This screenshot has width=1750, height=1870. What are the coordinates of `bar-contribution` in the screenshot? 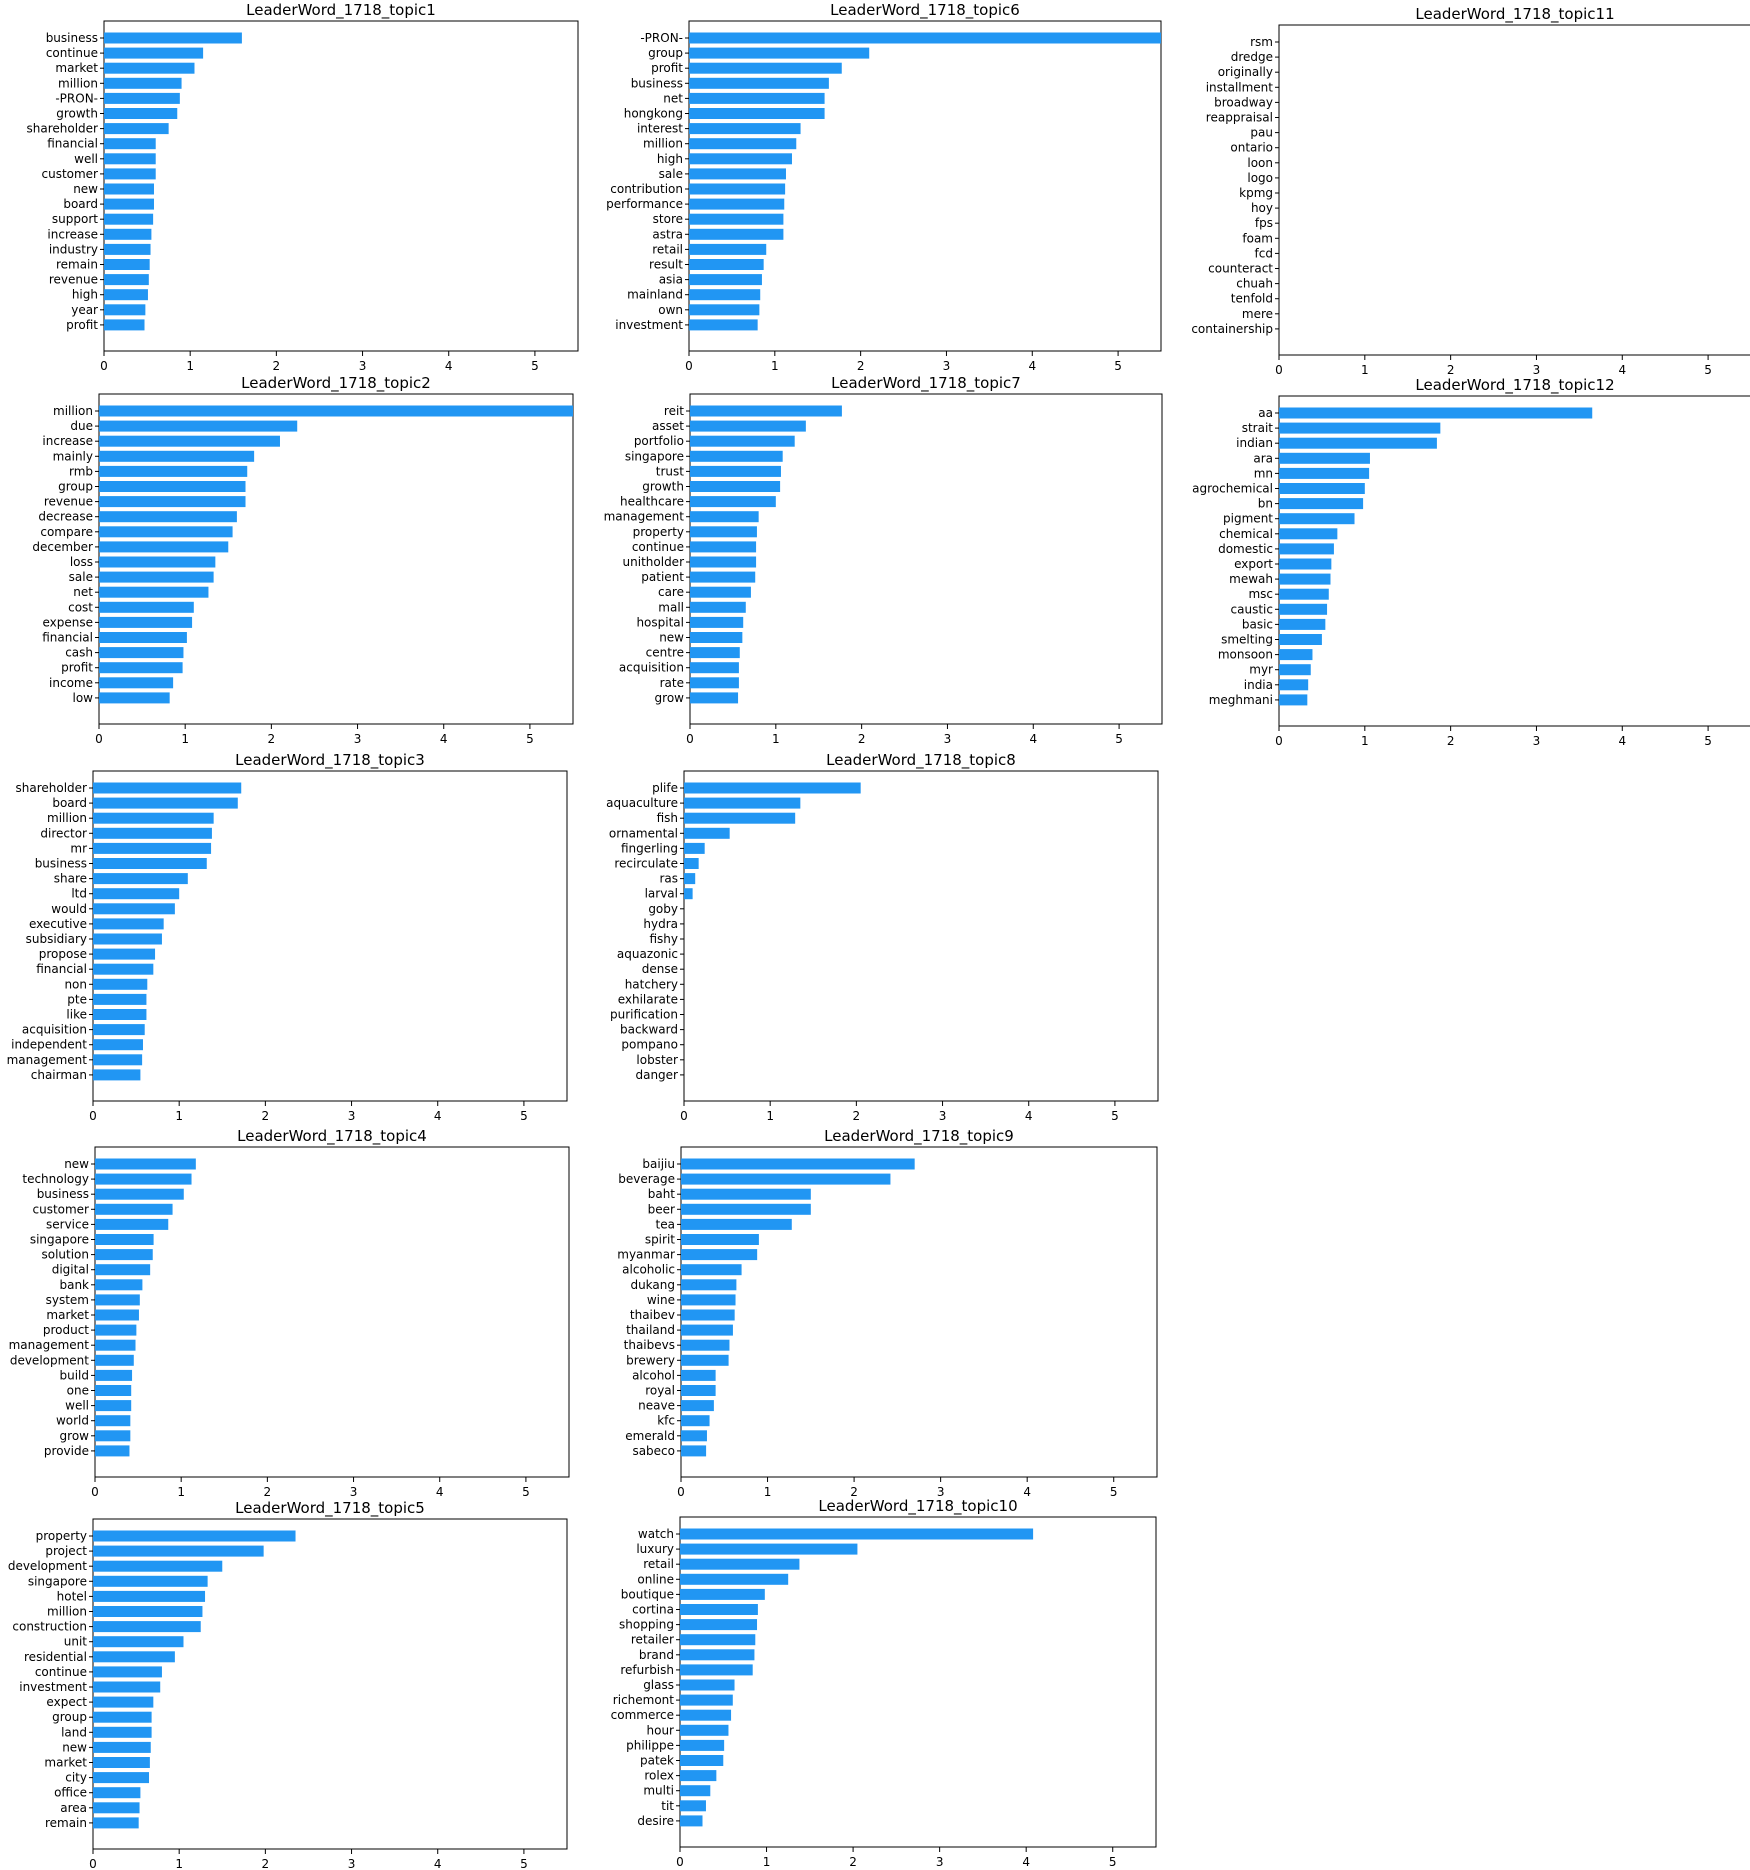 It's located at (737, 189).